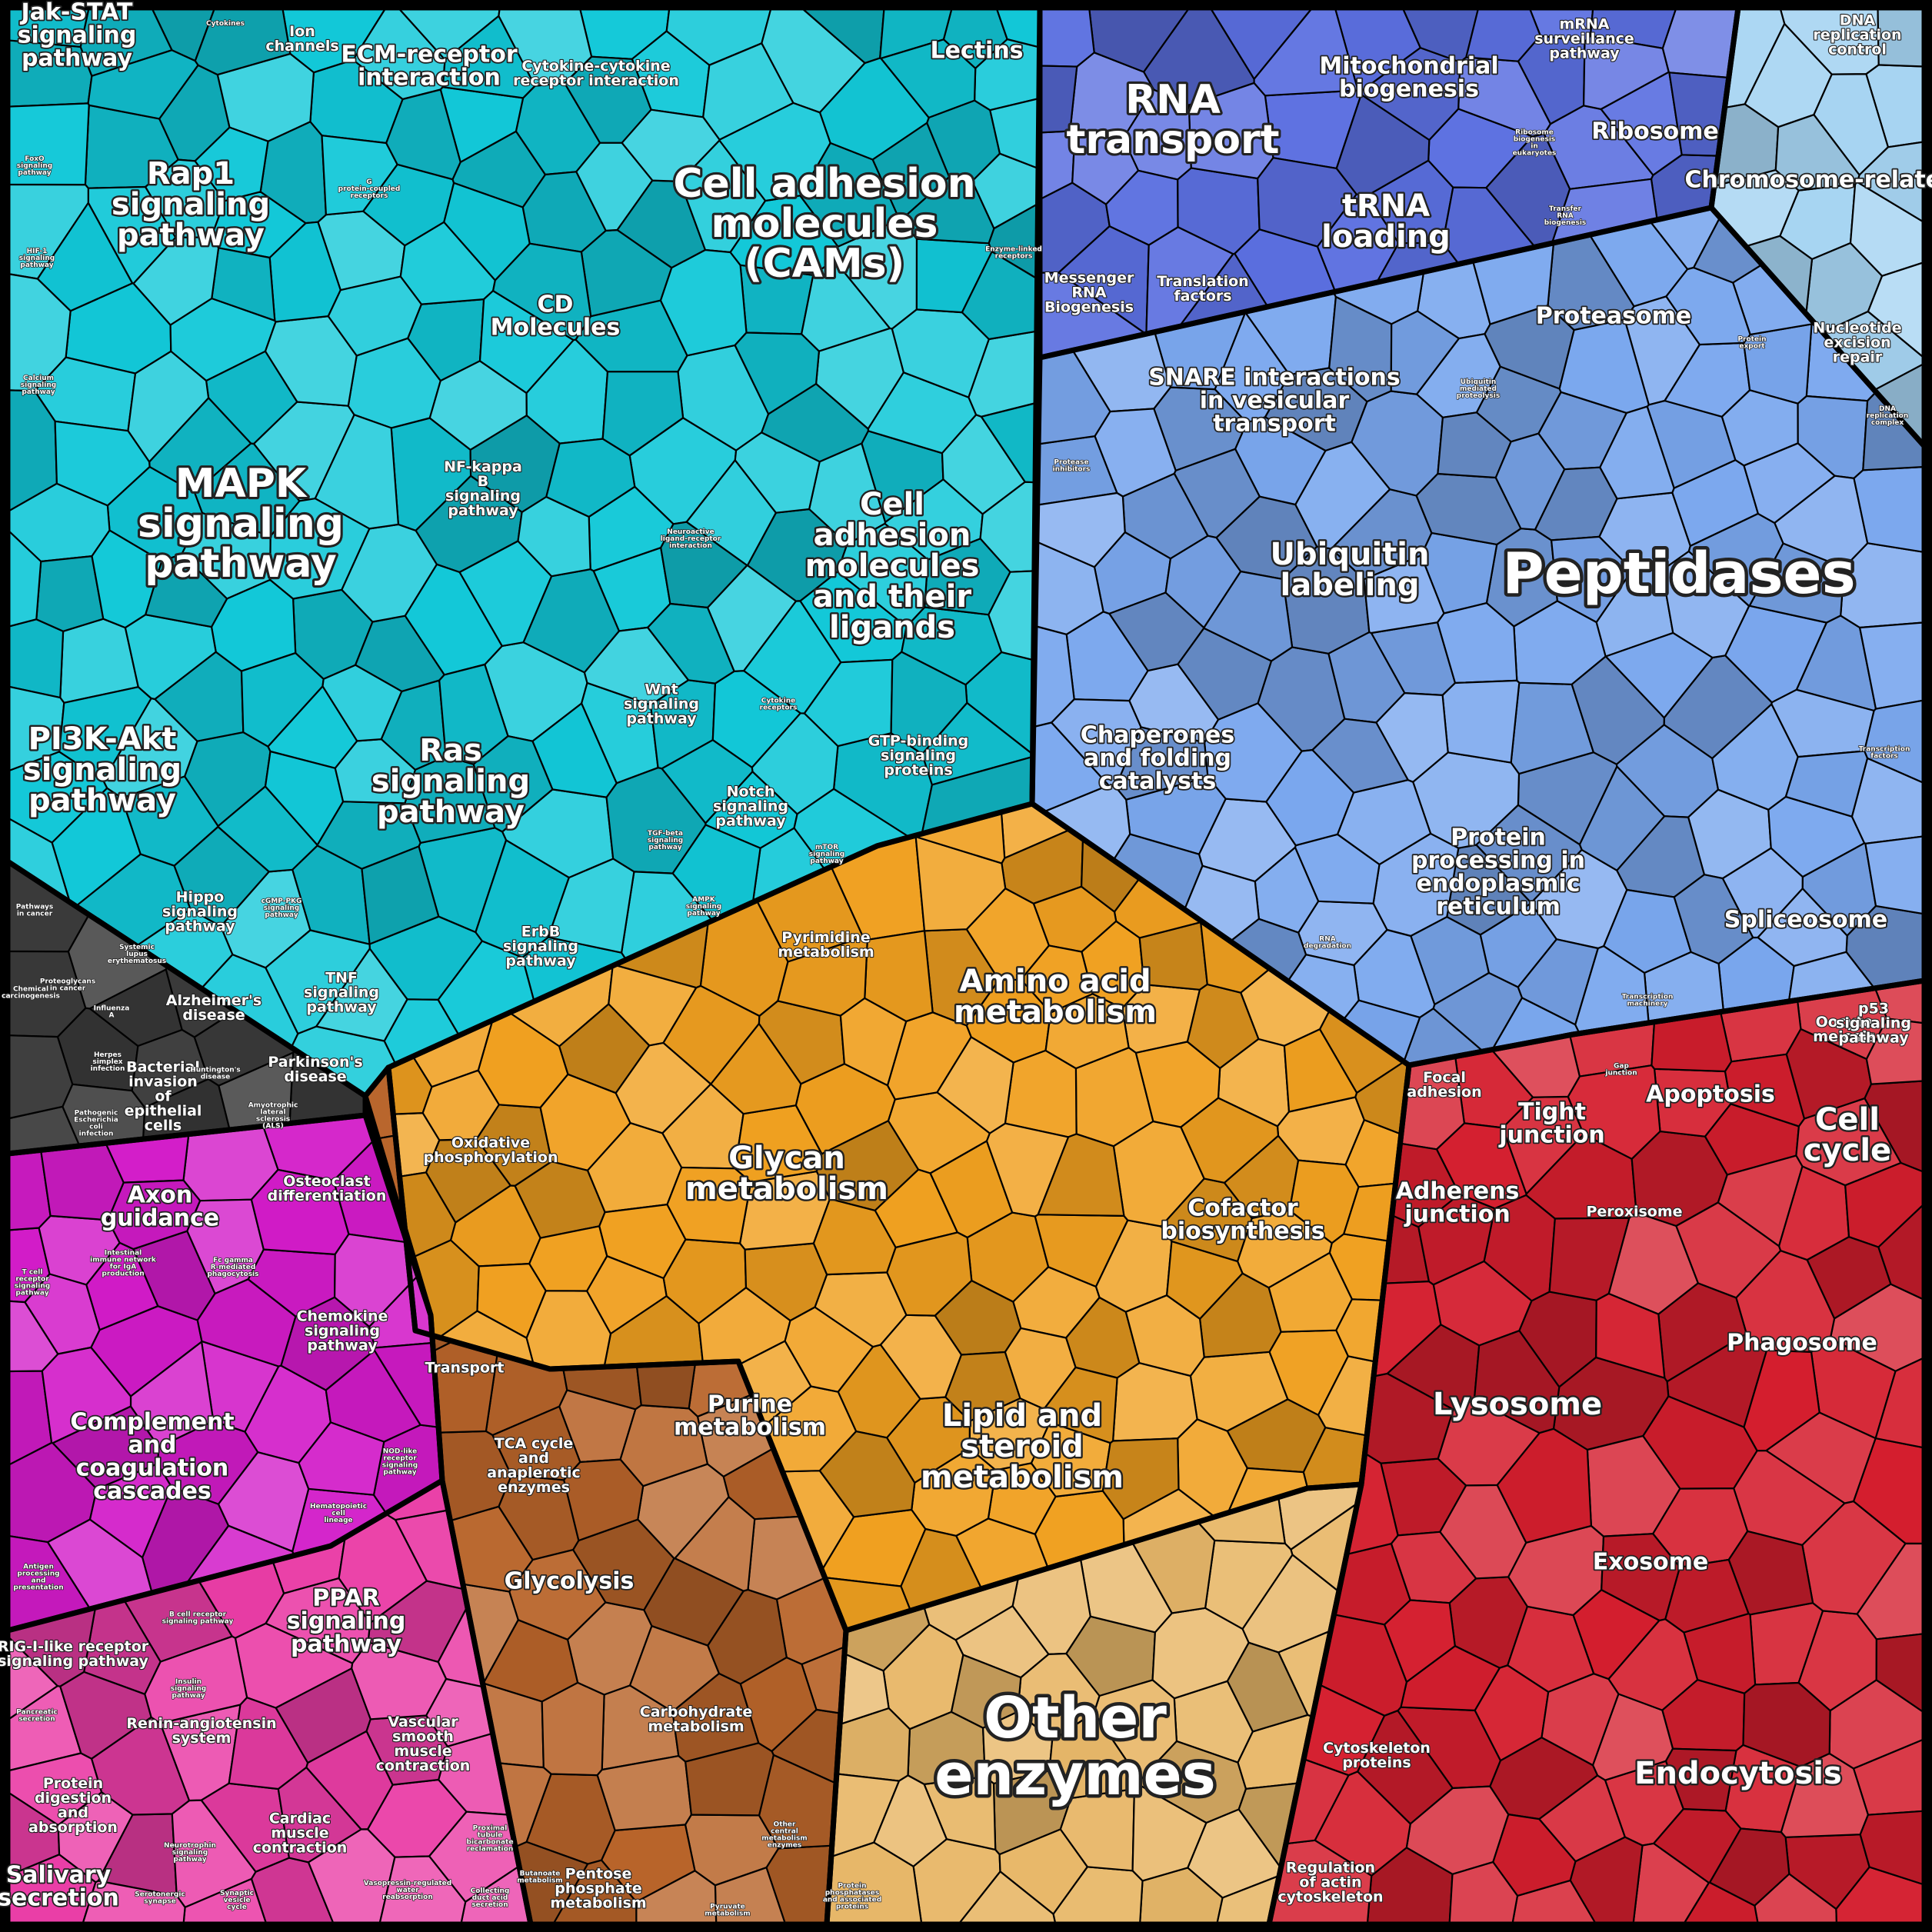  What do you see at coordinates (691, 539) in the screenshot?
I see `region-label: Neuroactive ligand-receptor interaction` at bounding box center [691, 539].